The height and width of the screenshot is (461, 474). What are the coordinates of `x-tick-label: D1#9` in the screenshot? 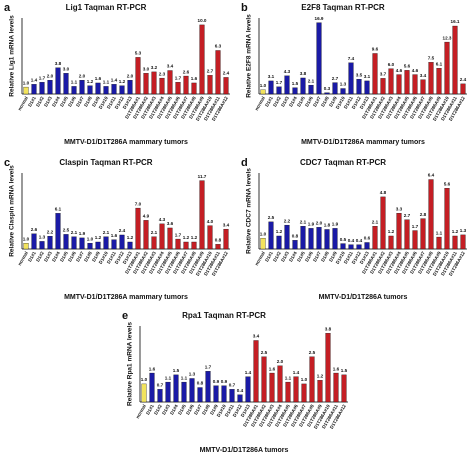 It's located at (214, 409).